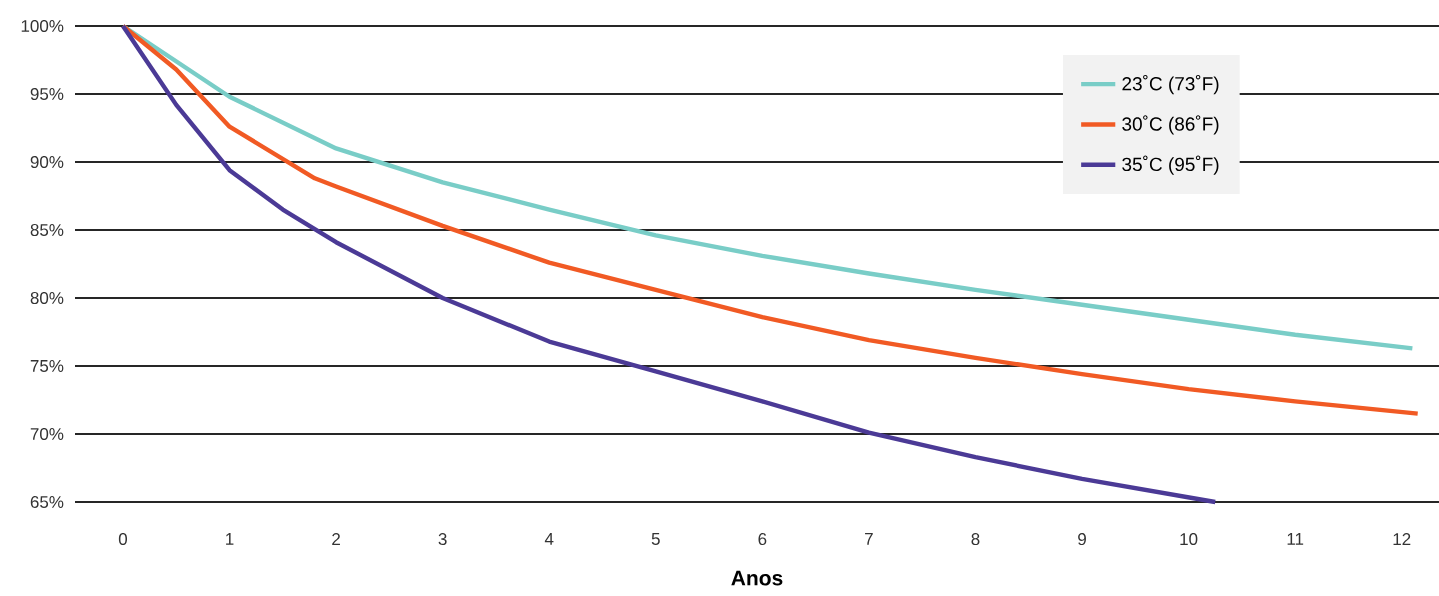 This screenshot has height=596, width=1439. Describe the element at coordinates (230, 539) in the screenshot. I see `x-tick-label: 1` at that location.